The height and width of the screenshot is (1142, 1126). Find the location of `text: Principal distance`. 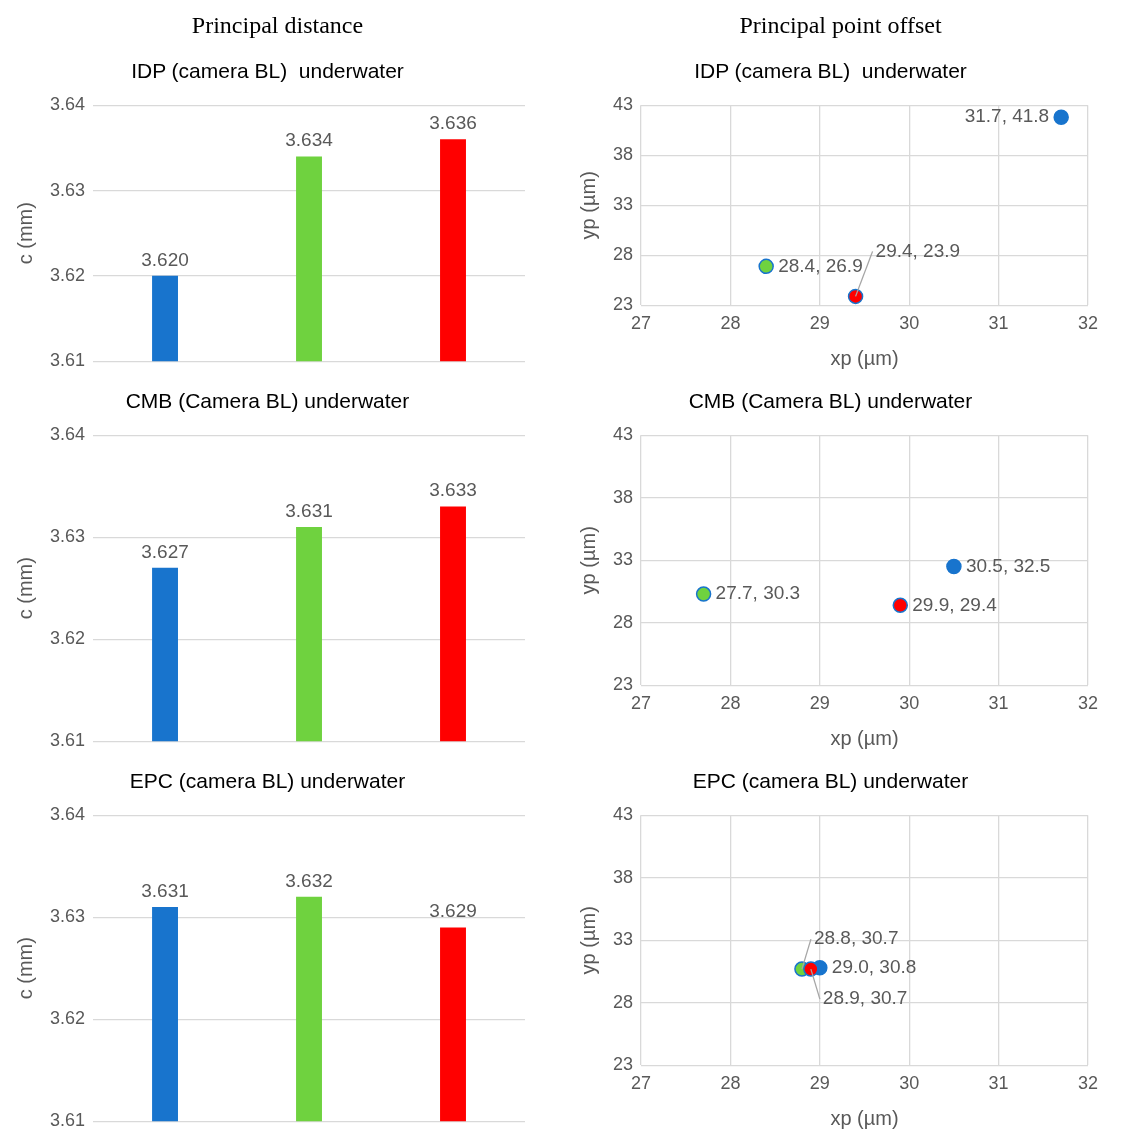

text: Principal distance is located at coordinates (277, 25).